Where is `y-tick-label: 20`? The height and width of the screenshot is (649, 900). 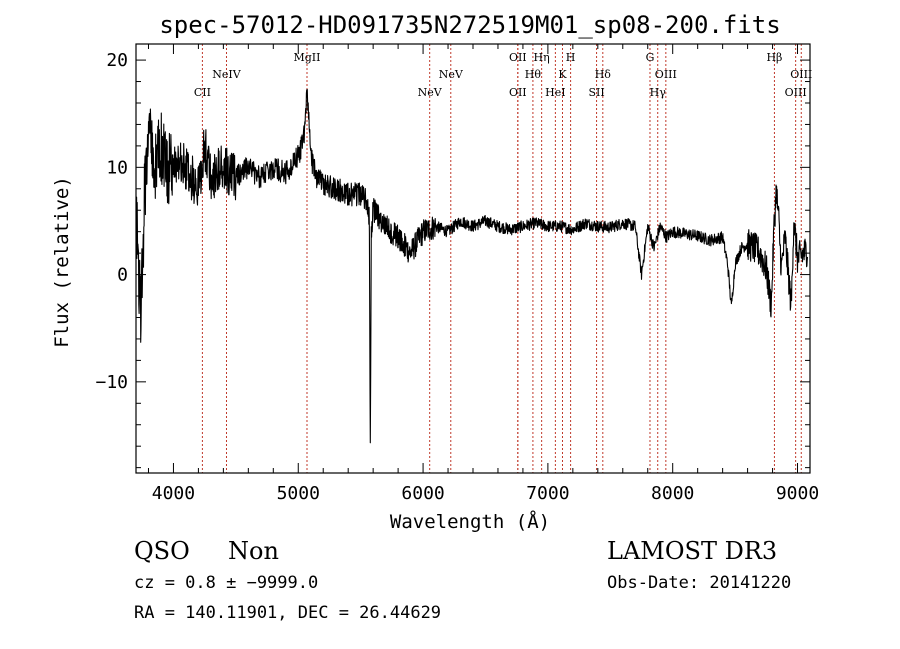 y-tick-label: 20 is located at coordinates (117, 60).